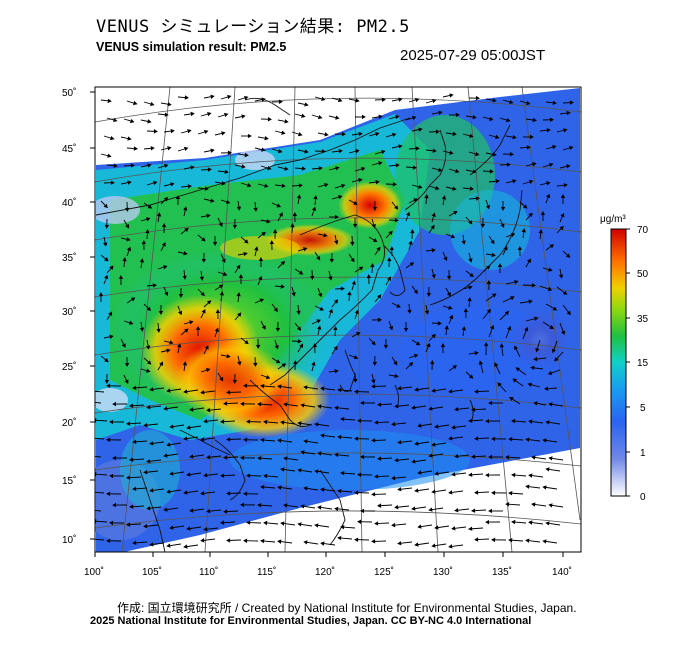  What do you see at coordinates (69, 367) in the screenshot?
I see `lat-label-25: 25˚` at bounding box center [69, 367].